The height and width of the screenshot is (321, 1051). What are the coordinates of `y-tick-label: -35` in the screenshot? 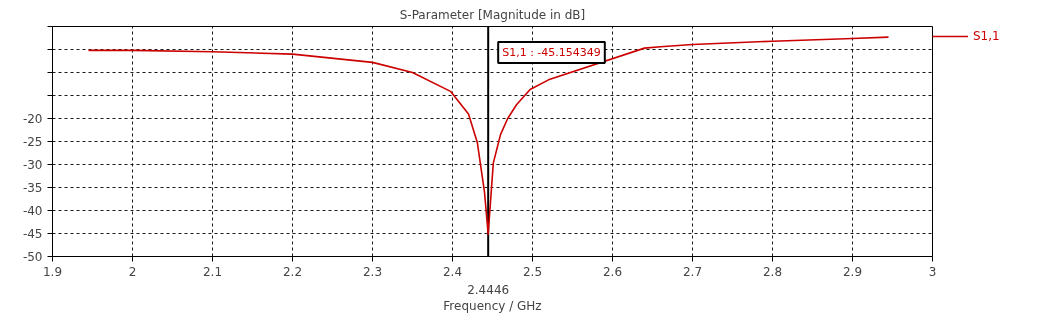 It's located at (32, 188).